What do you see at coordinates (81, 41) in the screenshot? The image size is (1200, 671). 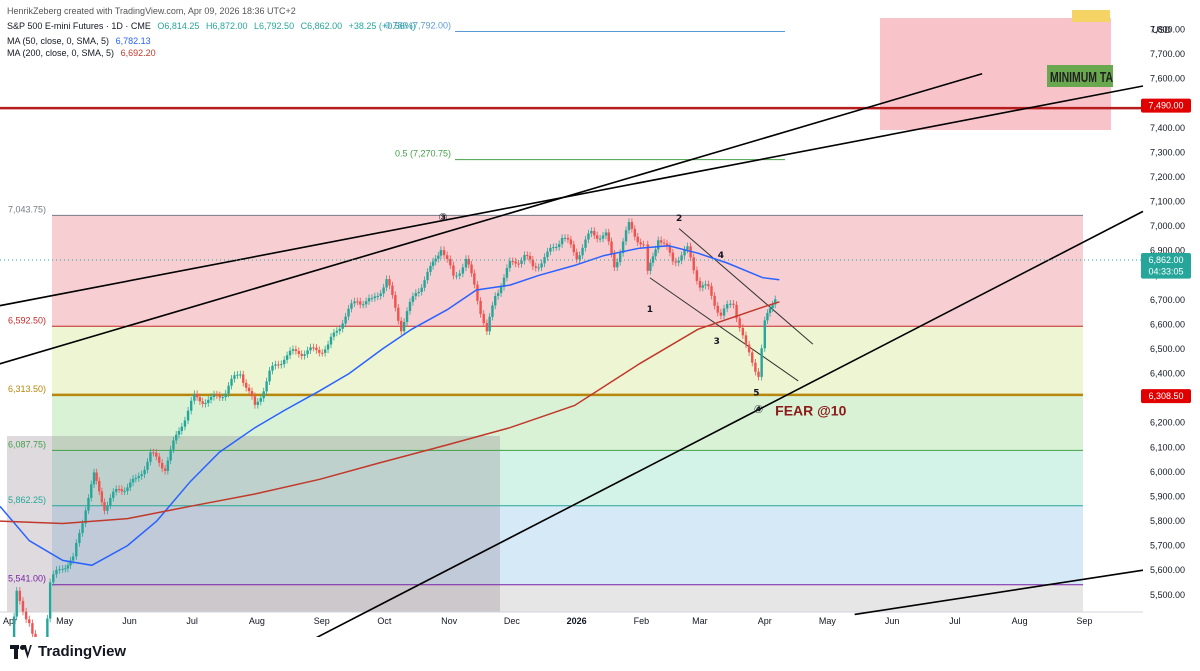 I see `ma50-legend: MA (50, close, 0, SMA, 5) 6,782.13` at bounding box center [81, 41].